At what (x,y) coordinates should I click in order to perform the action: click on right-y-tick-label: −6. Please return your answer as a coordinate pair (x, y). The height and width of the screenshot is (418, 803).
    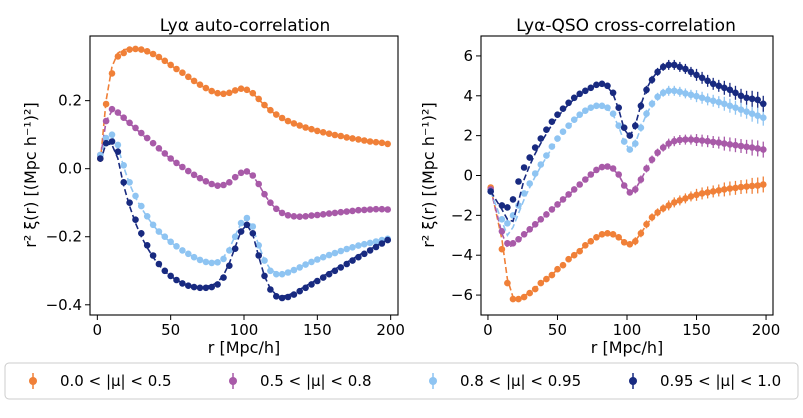
    Looking at the image, I should click on (462, 295).